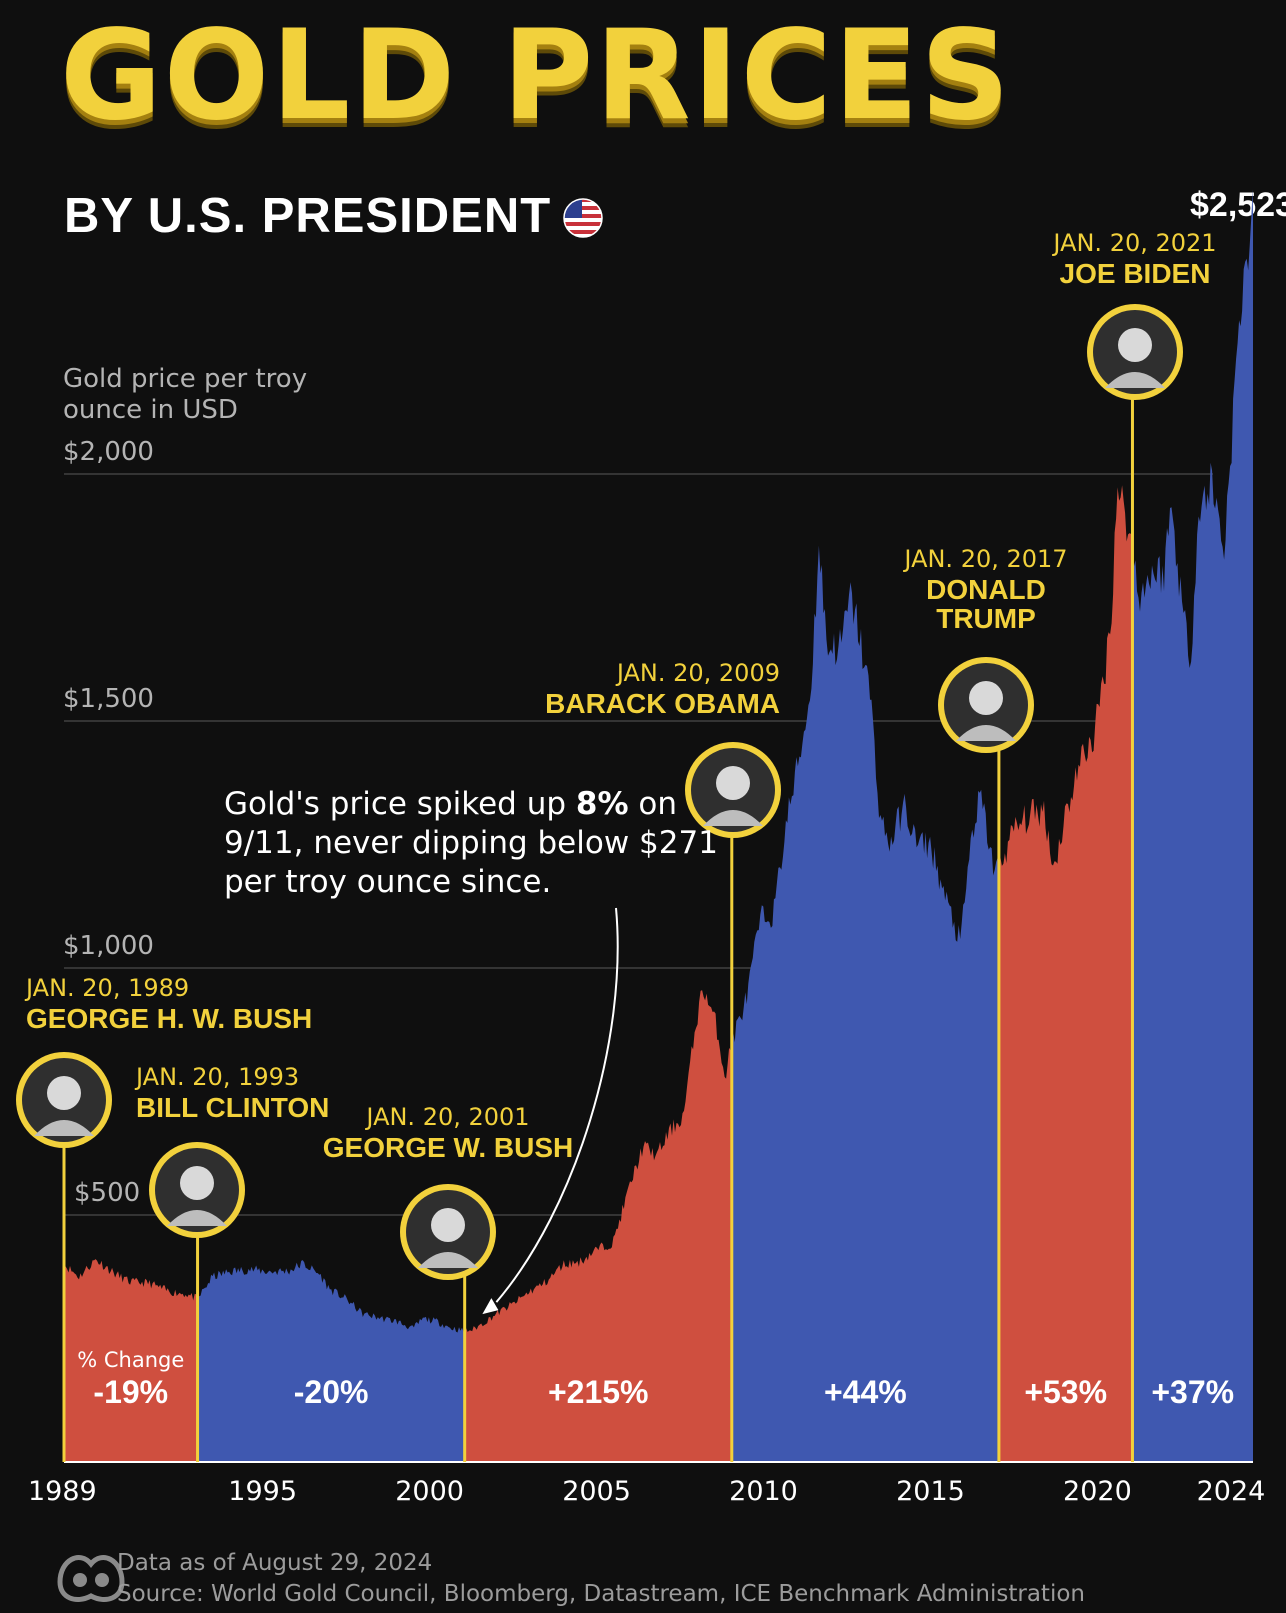  What do you see at coordinates (930, 1491) in the screenshot?
I see `x-tick-label: 2015` at bounding box center [930, 1491].